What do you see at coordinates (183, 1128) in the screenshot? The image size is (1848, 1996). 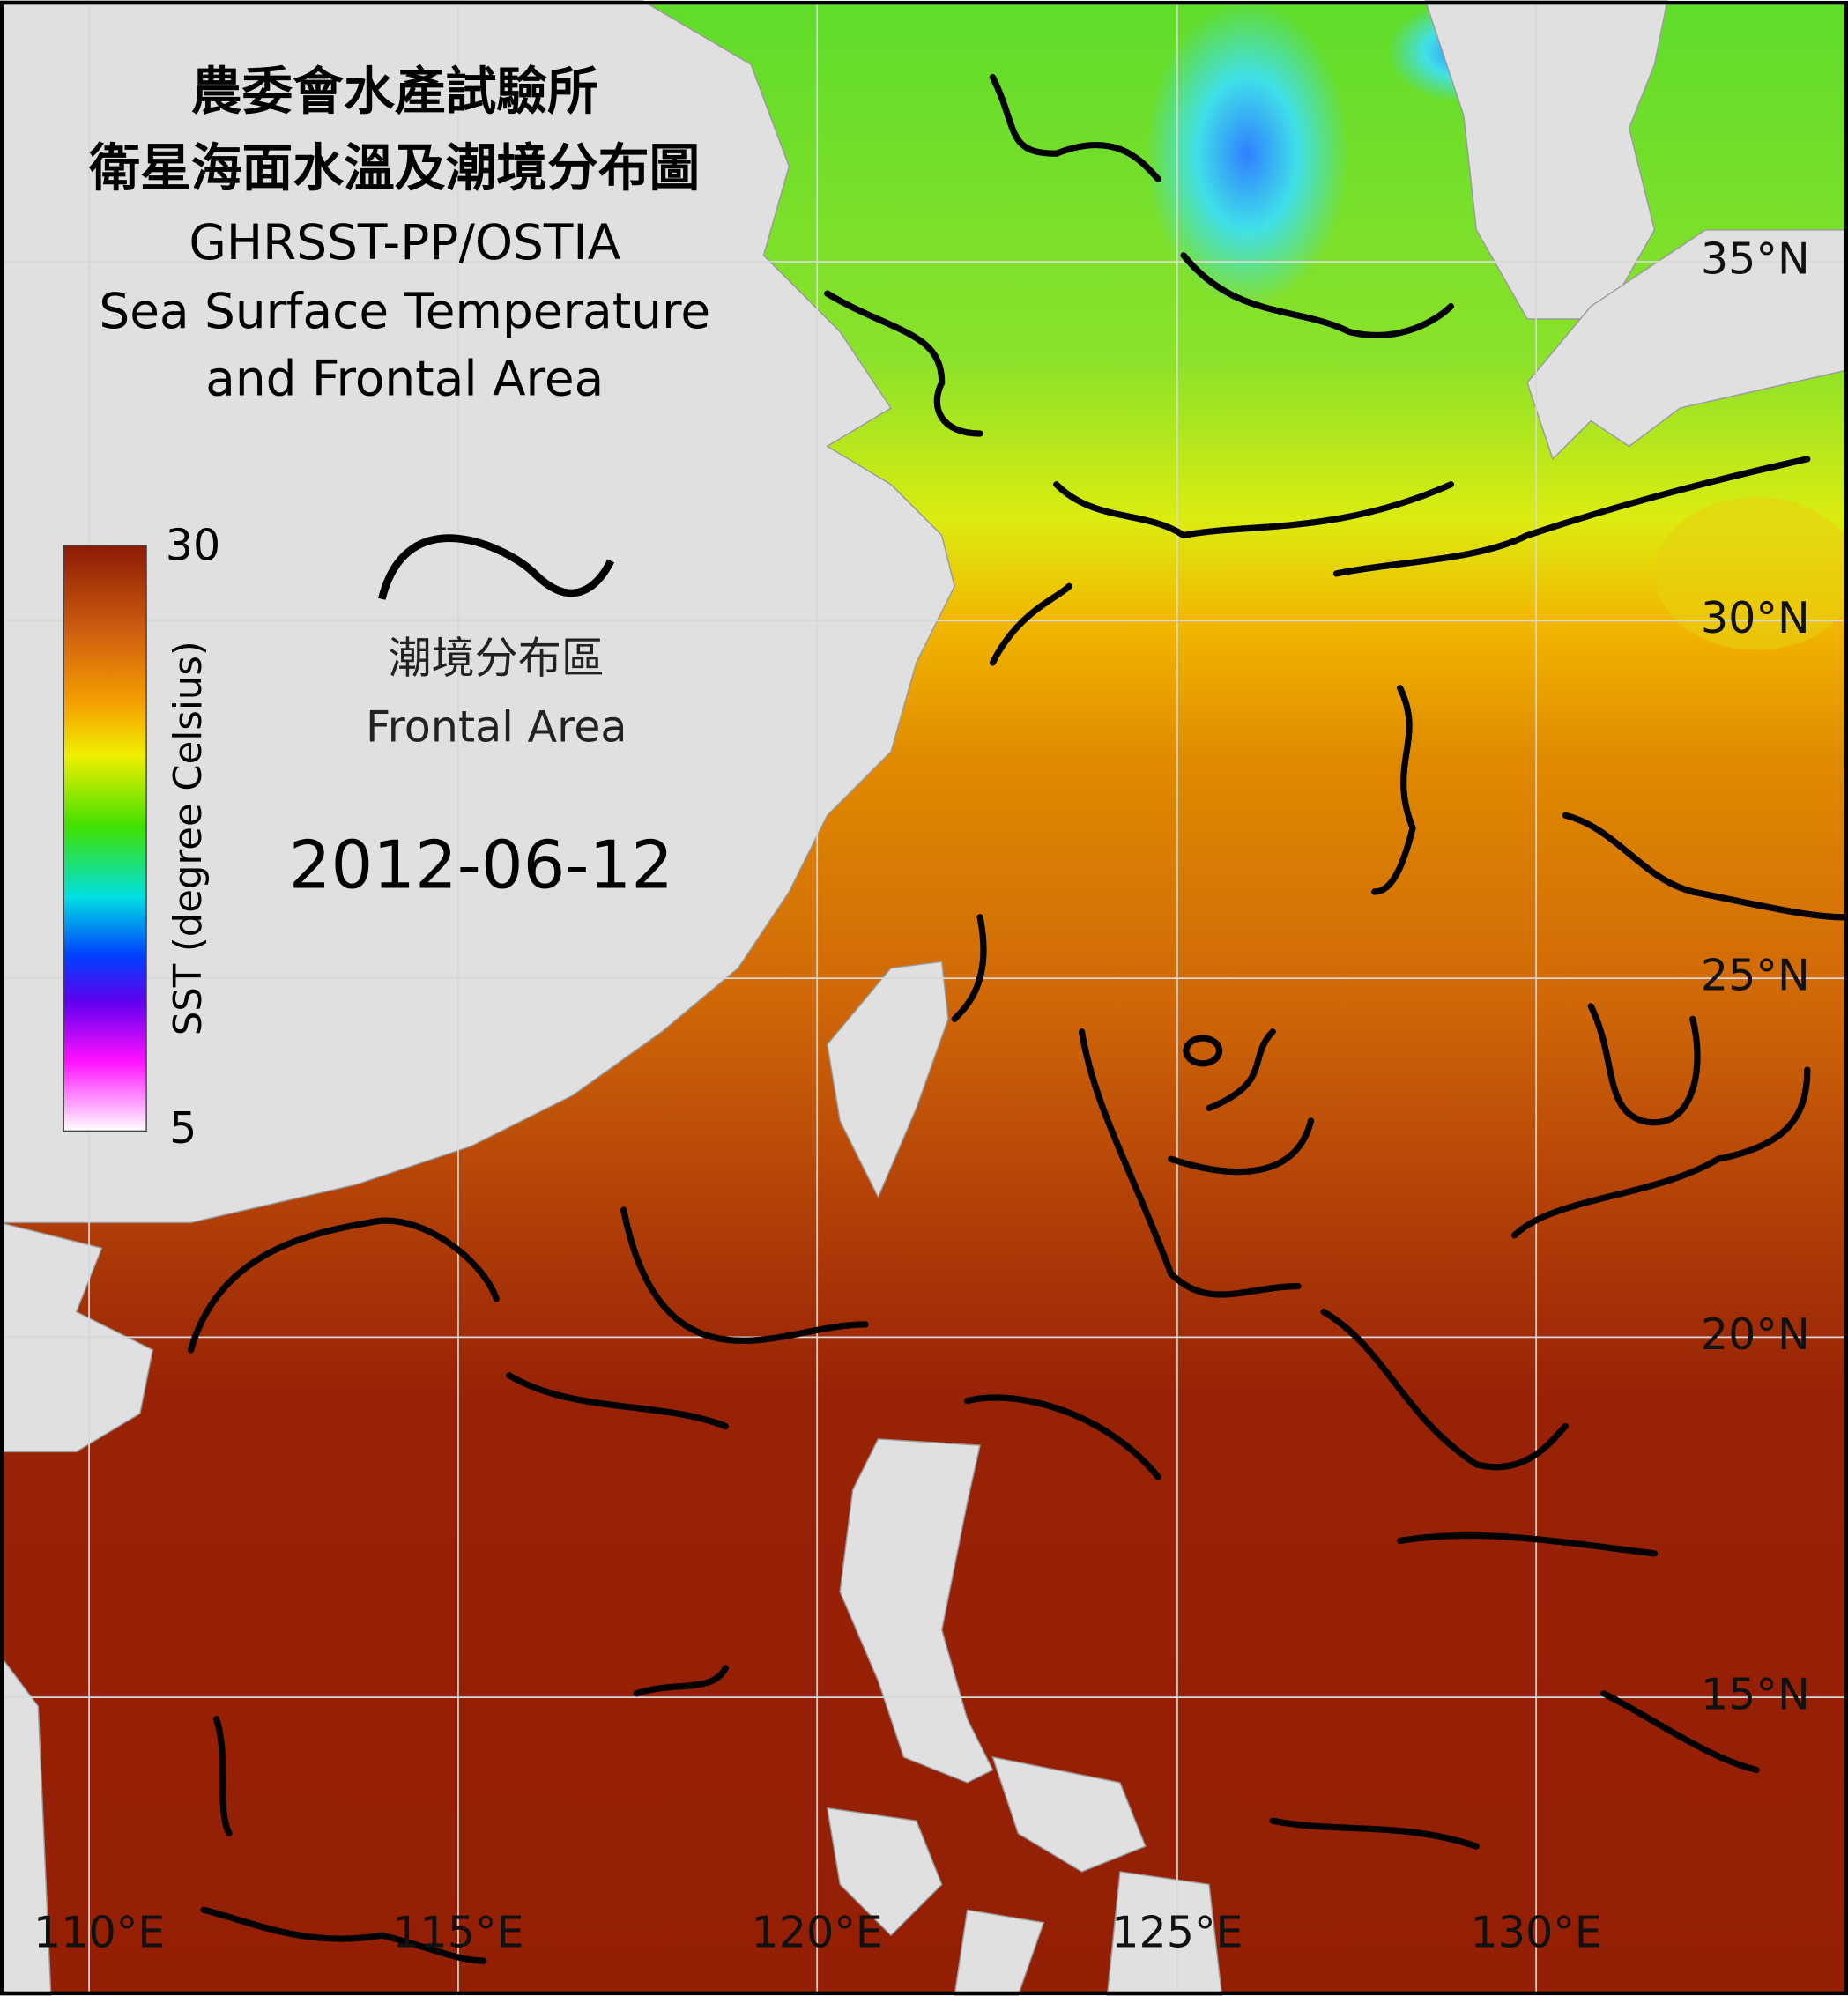 I see `colorbar-min: 5` at bounding box center [183, 1128].